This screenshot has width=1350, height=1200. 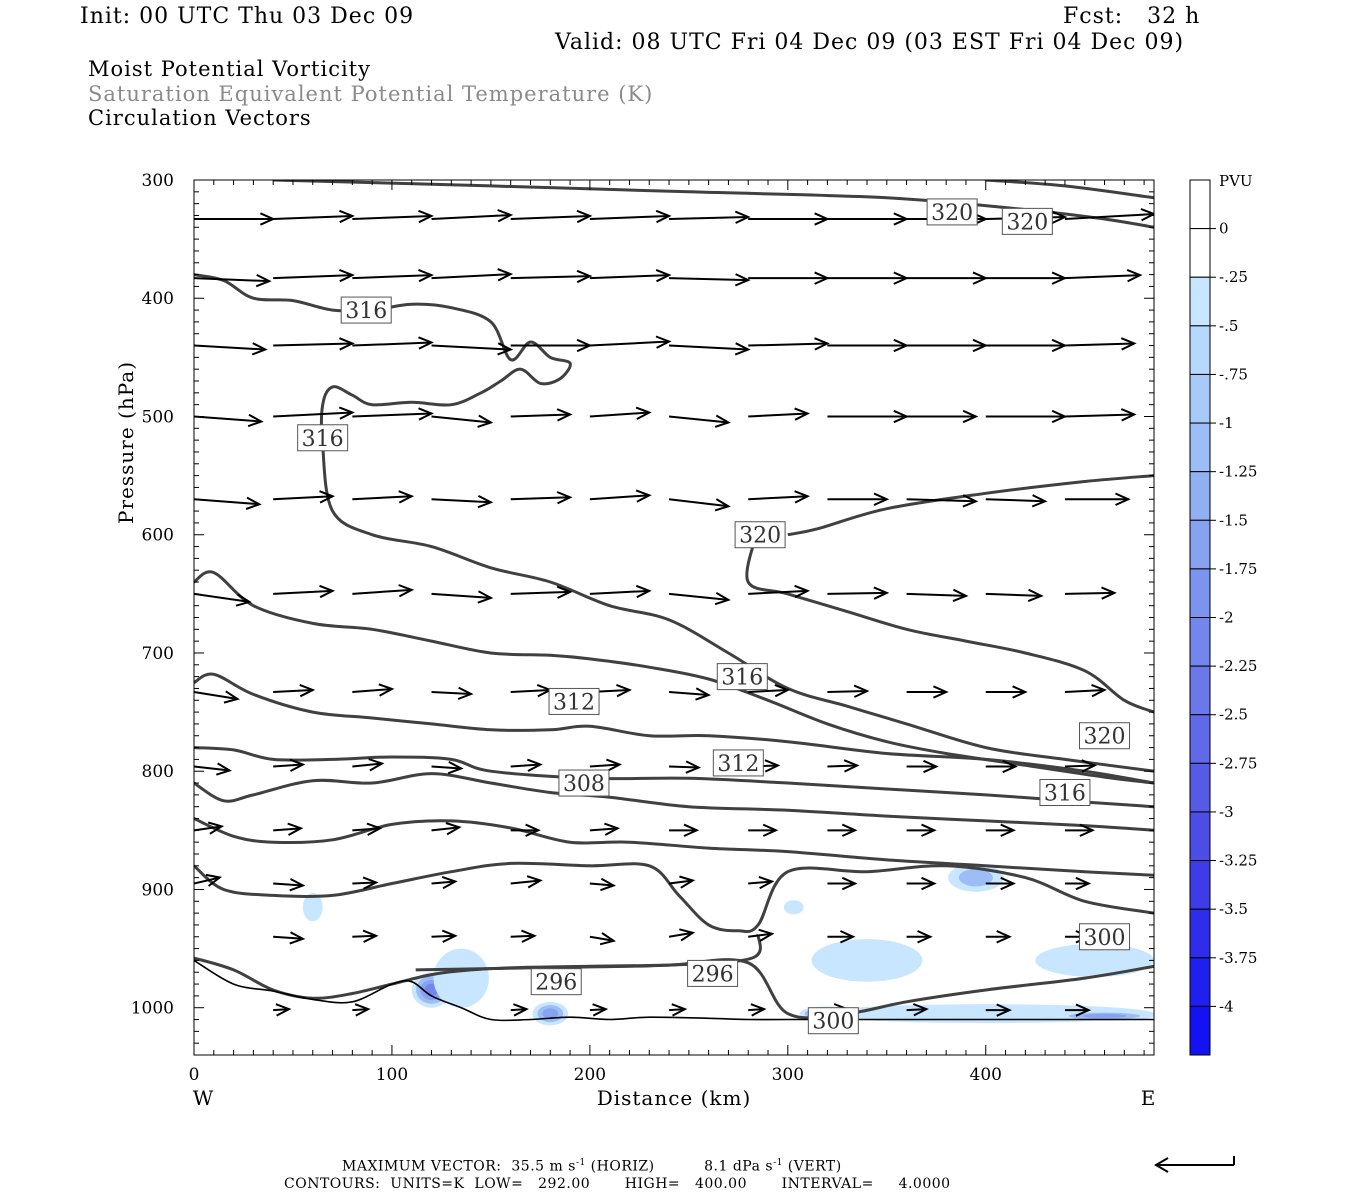 What do you see at coordinates (1226, 423) in the screenshot?
I see `colorbar-label: -1` at bounding box center [1226, 423].